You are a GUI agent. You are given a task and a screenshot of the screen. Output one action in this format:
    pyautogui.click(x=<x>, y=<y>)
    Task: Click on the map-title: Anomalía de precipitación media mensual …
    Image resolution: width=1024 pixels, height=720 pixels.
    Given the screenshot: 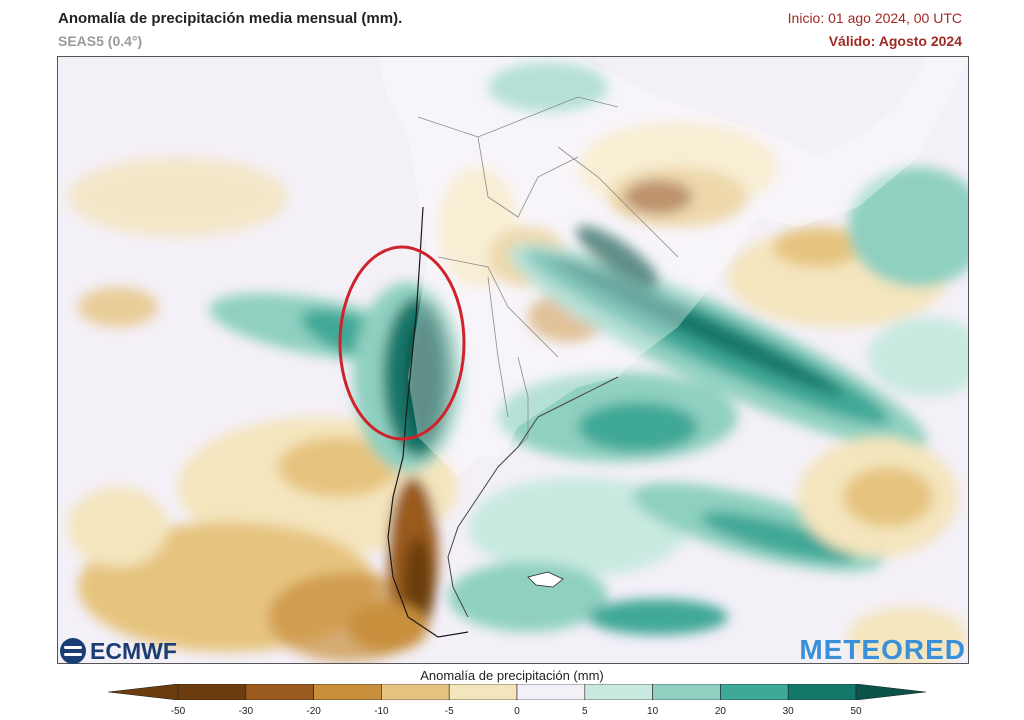 What is the action you would take?
    pyautogui.click(x=230, y=18)
    